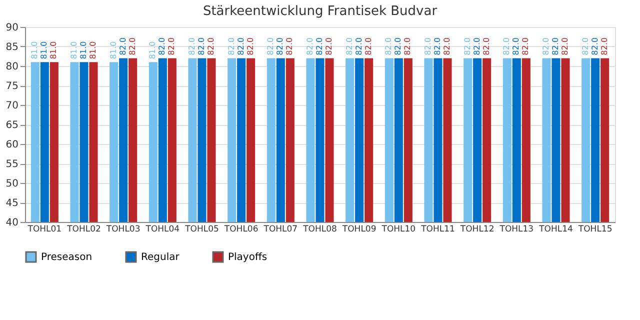  What do you see at coordinates (240, 229) in the screenshot?
I see `x-tick-label: TOHL06` at bounding box center [240, 229].